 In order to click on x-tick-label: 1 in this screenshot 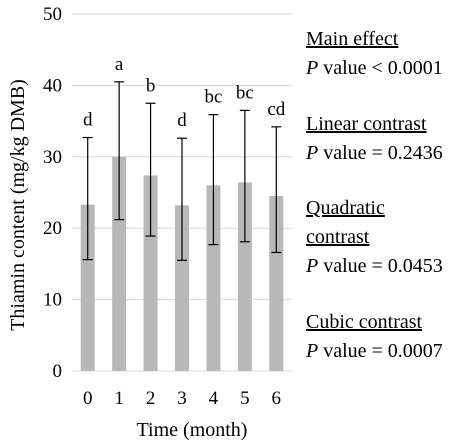, I will do `click(119, 398)`.